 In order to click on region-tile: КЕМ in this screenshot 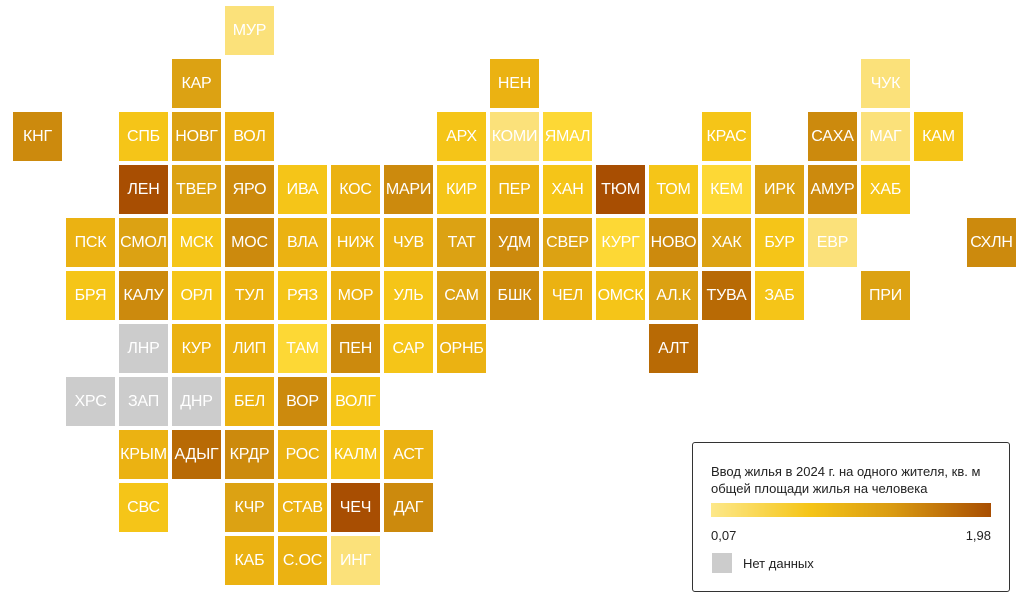, I will do `click(726, 189)`.